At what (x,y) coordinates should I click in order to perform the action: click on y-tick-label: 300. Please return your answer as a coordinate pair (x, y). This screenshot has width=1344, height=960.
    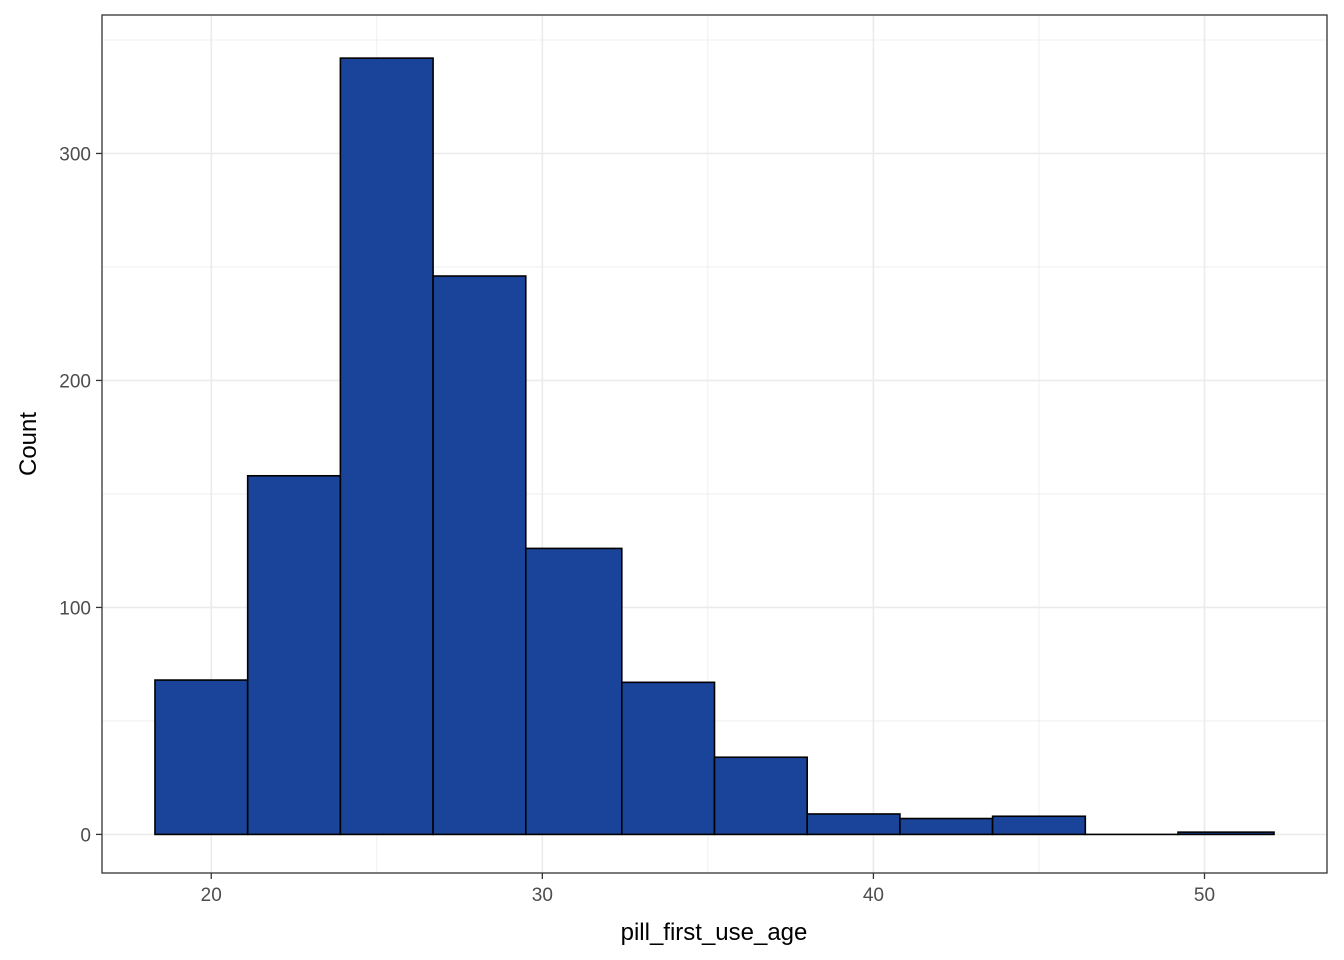
    Looking at the image, I should click on (75, 154).